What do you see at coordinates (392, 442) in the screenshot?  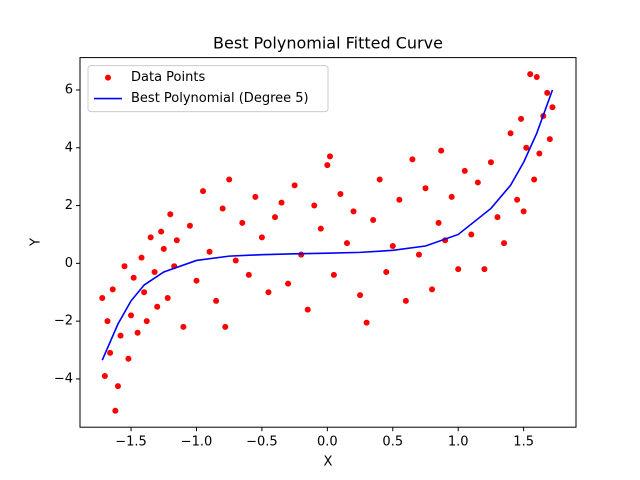 I see `x-tick-label: 0.5` at bounding box center [392, 442].